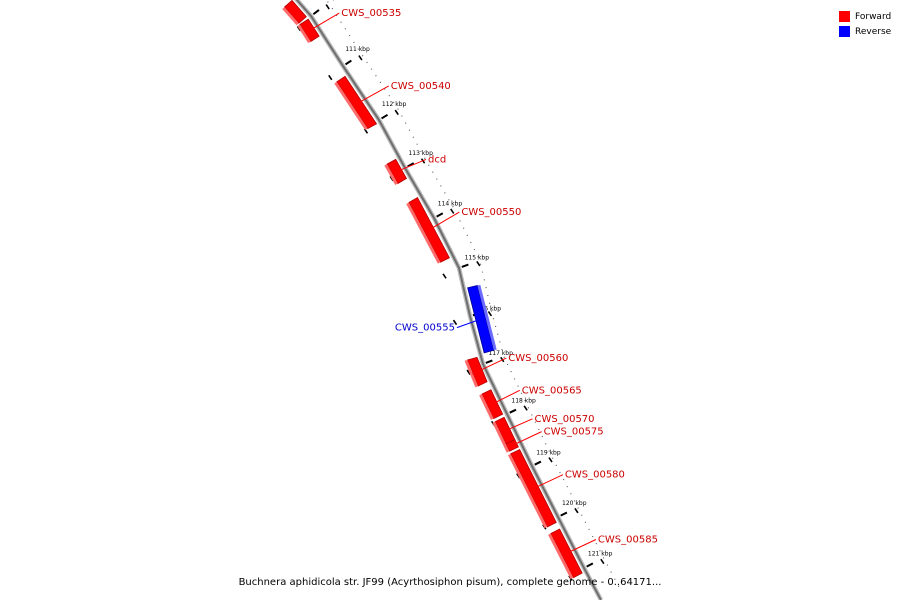 The image size is (900, 600). I want to click on tick-label: 113 kbp, so click(420, 153).